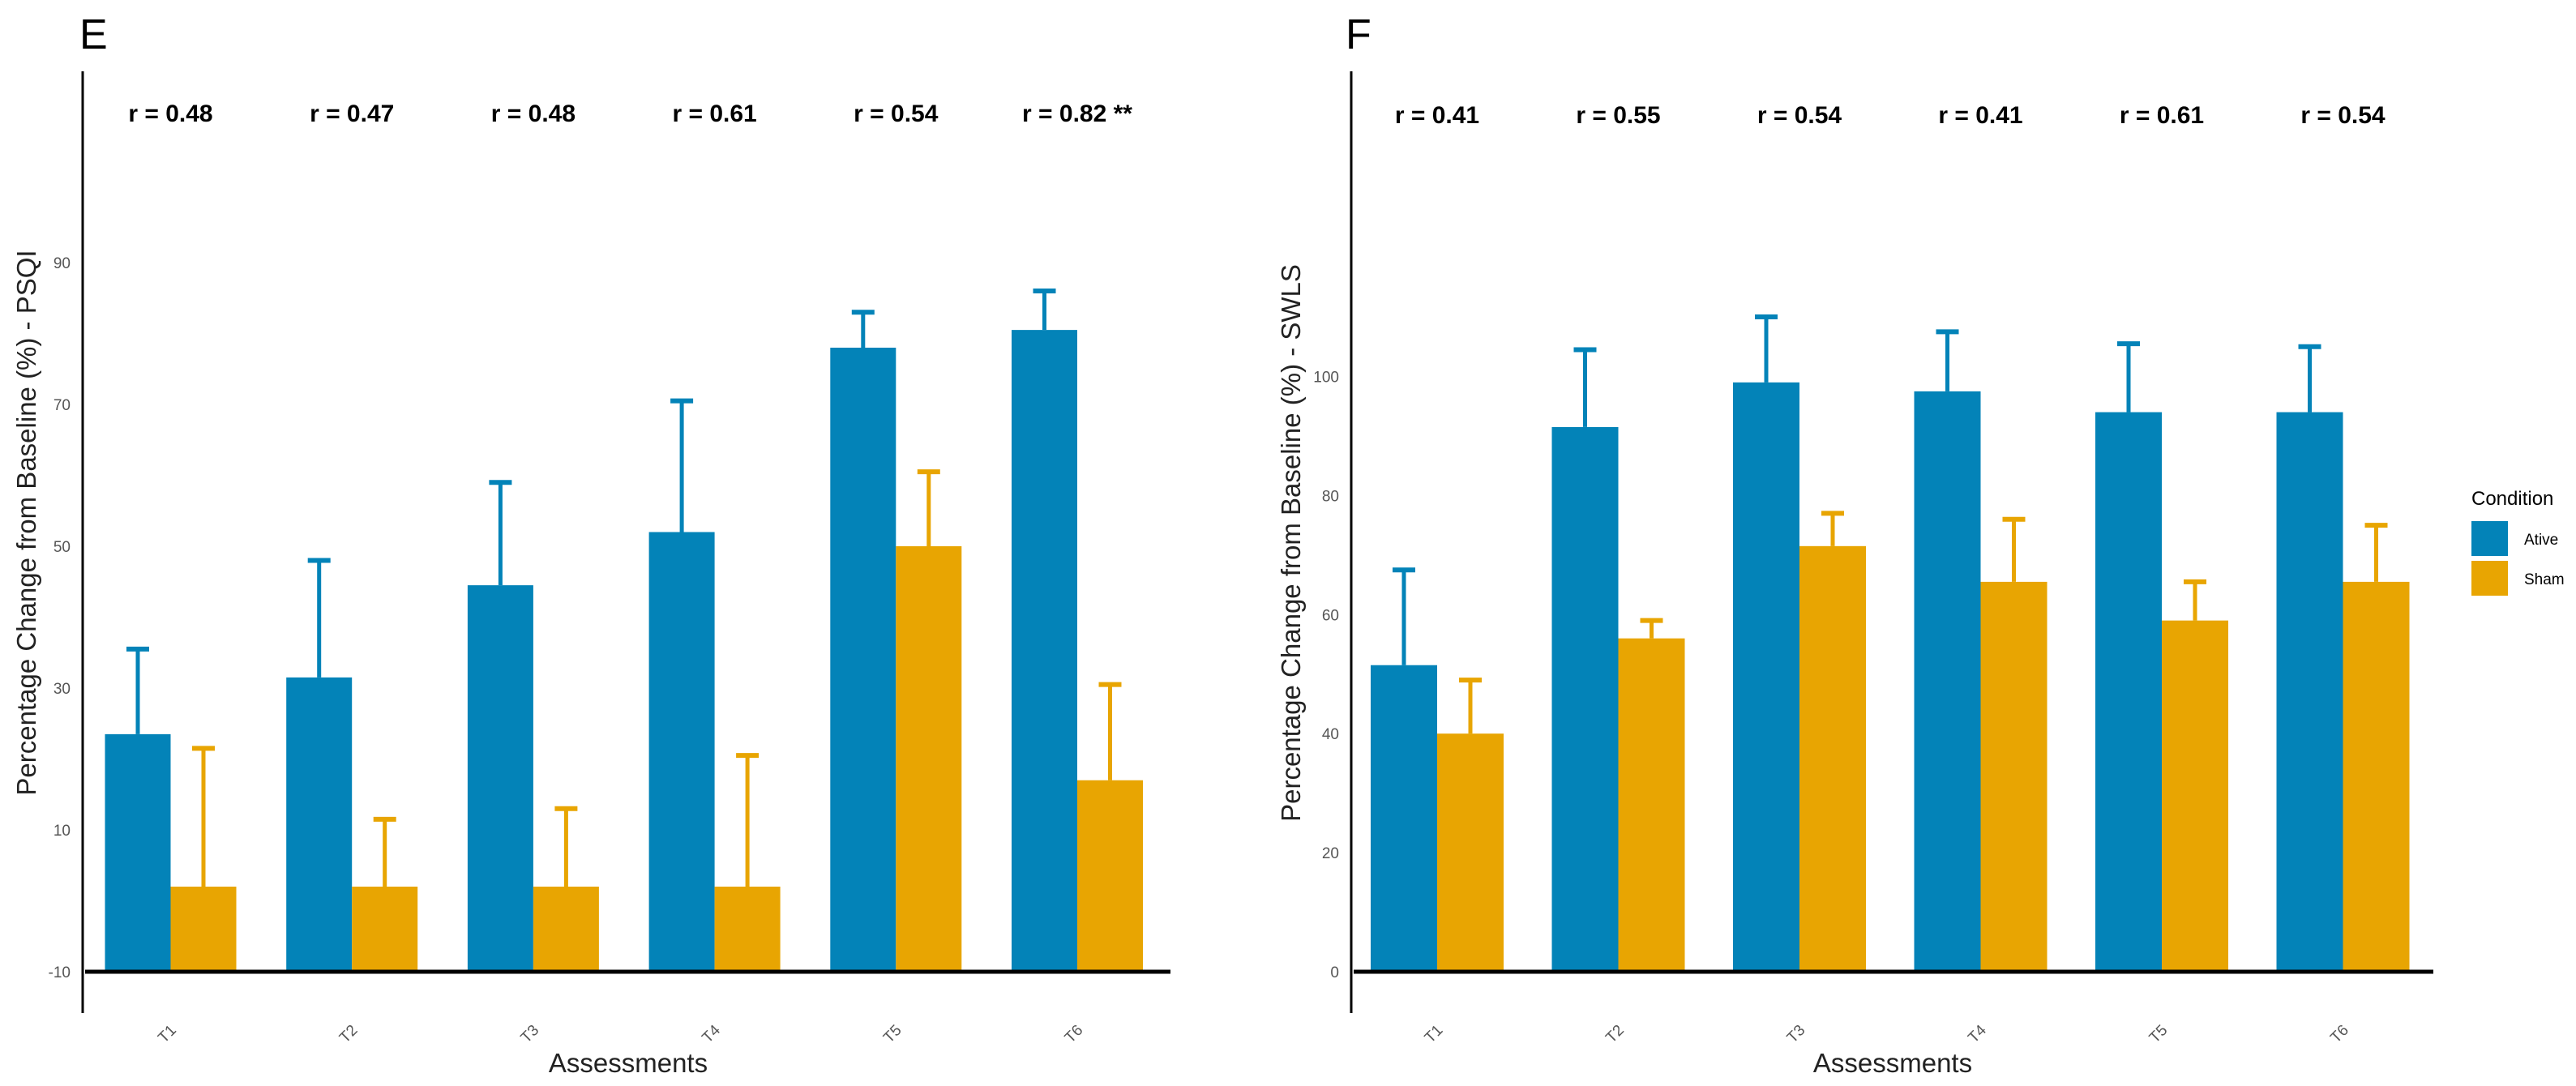 The height and width of the screenshot is (1086, 2576). Describe the element at coordinates (1330, 496) in the screenshot. I see `y-tick-label: 80` at that location.